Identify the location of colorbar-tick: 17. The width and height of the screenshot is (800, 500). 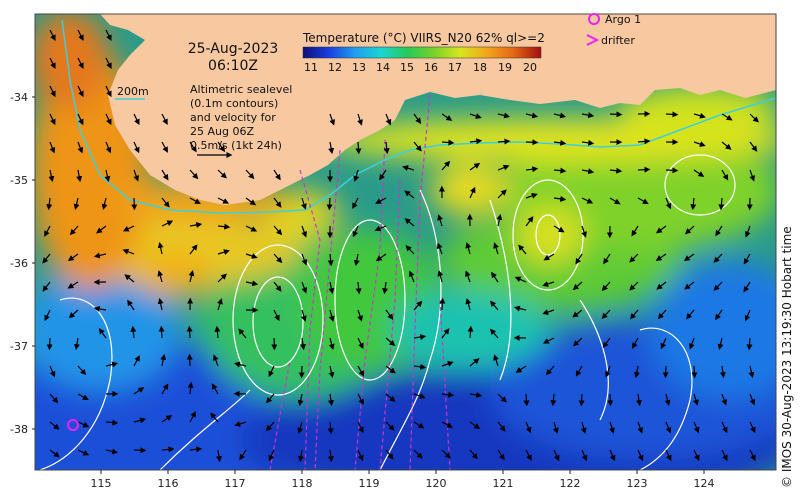
(455, 67).